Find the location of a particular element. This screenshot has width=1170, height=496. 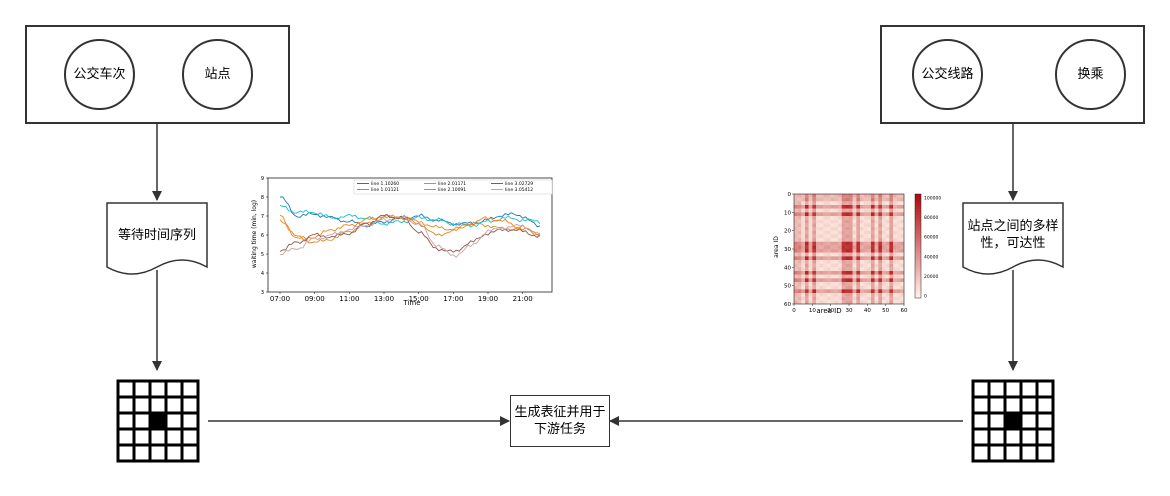

ts-series-line is located at coordinates (410, 236).